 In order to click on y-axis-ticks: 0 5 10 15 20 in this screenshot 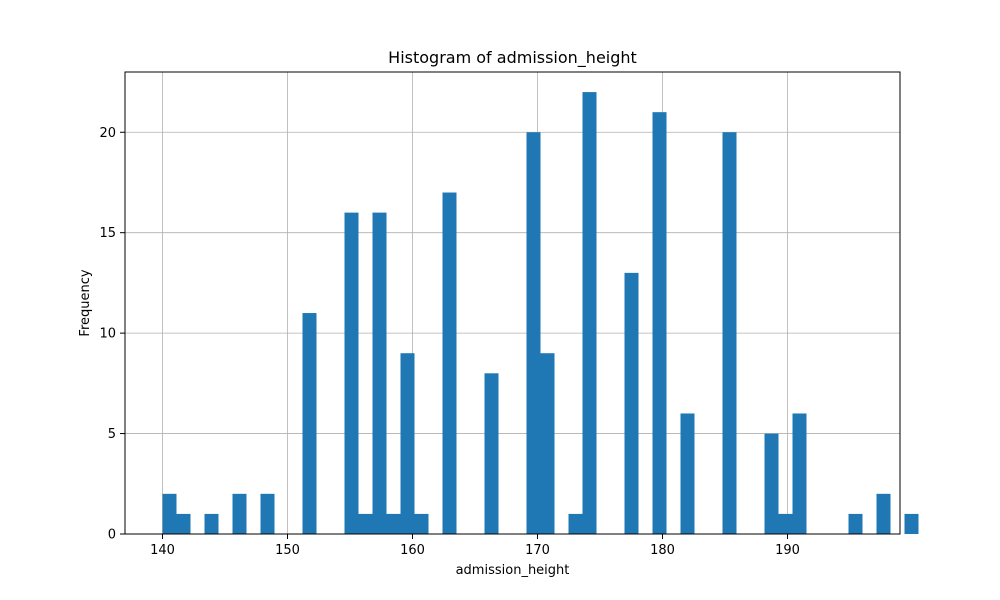, I will do `click(112, 334)`.